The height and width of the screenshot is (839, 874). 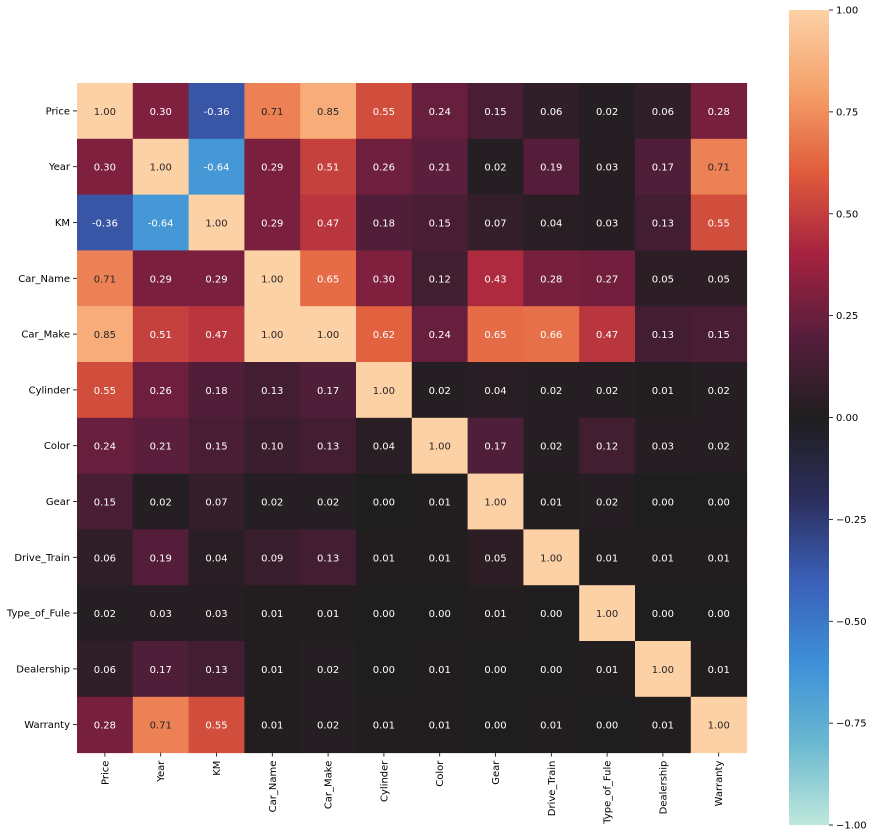 What do you see at coordinates (105, 501) in the screenshot?
I see `heatmap-cell-Gear-Price` at bounding box center [105, 501].